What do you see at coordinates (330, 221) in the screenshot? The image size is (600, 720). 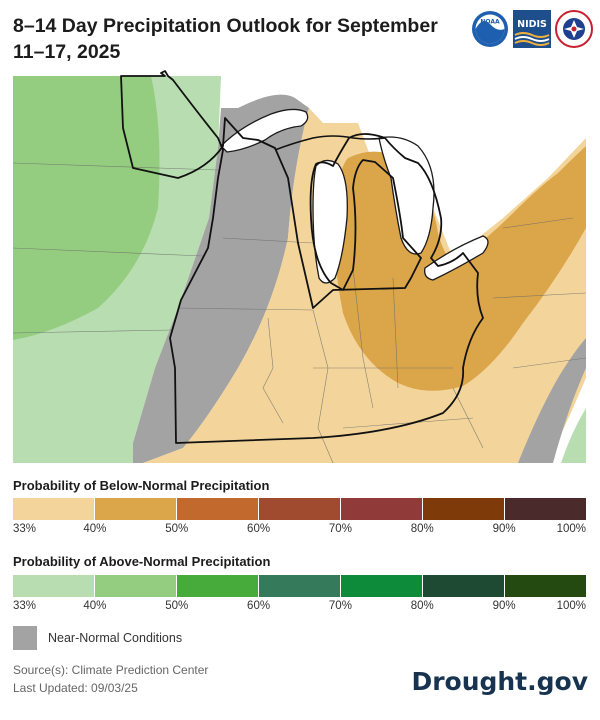 I see `lake-michigan` at bounding box center [330, 221].